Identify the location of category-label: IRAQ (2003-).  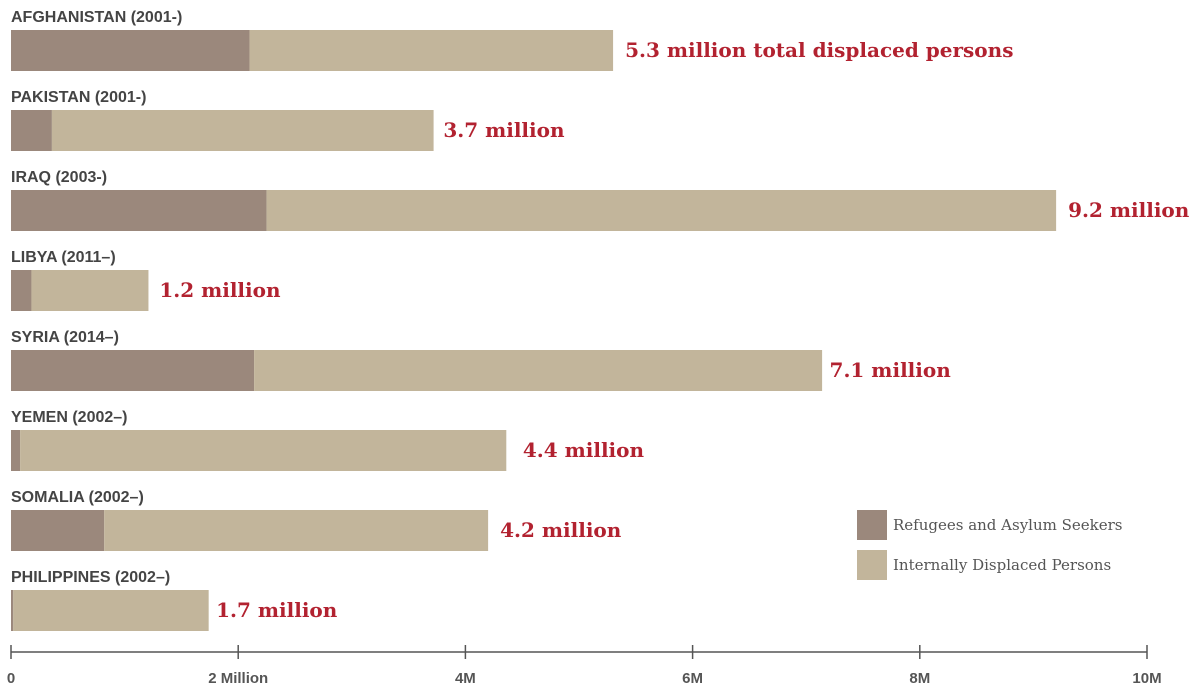
(59, 177).